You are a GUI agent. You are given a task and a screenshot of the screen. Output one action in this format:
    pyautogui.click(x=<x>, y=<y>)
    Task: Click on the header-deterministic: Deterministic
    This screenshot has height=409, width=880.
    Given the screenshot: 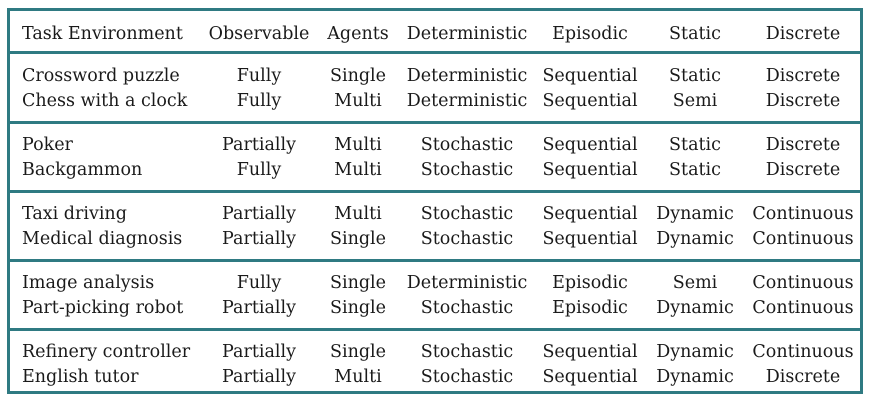 What is the action you would take?
    pyautogui.click(x=467, y=34)
    